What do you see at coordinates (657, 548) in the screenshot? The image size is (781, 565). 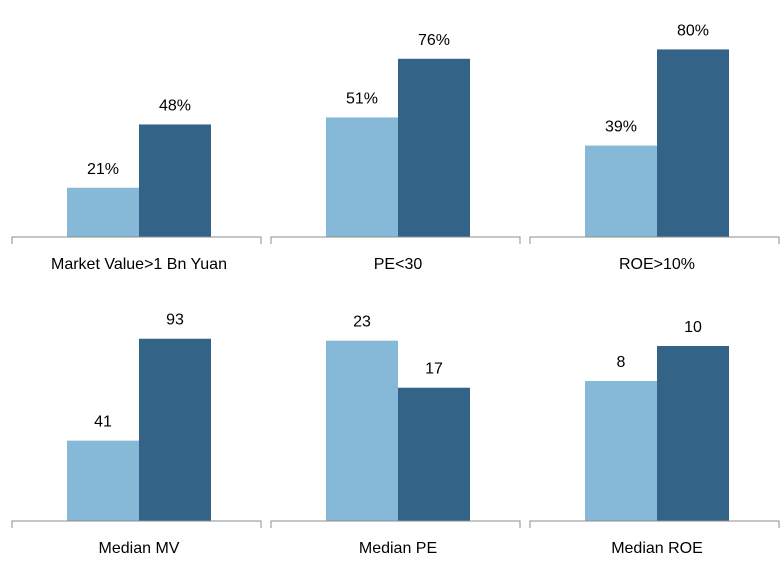 I see `category-label: Median ROE` at bounding box center [657, 548].